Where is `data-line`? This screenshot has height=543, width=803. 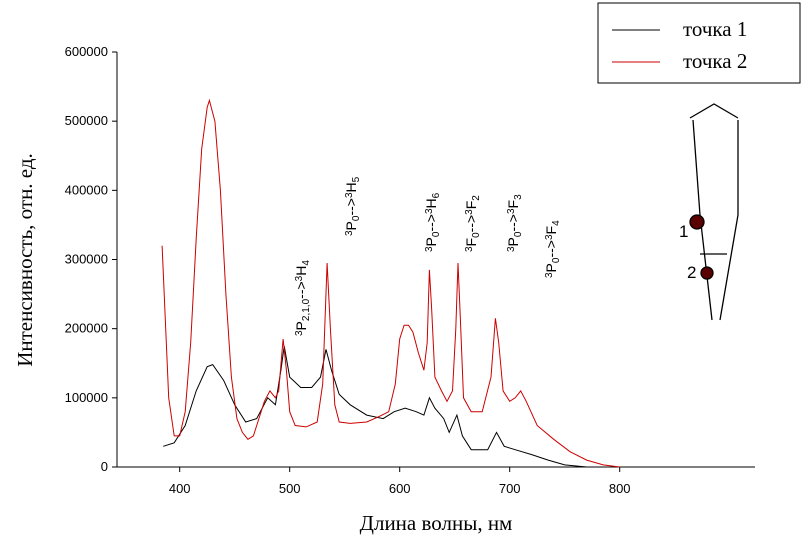
data-line is located at coordinates (391, 406).